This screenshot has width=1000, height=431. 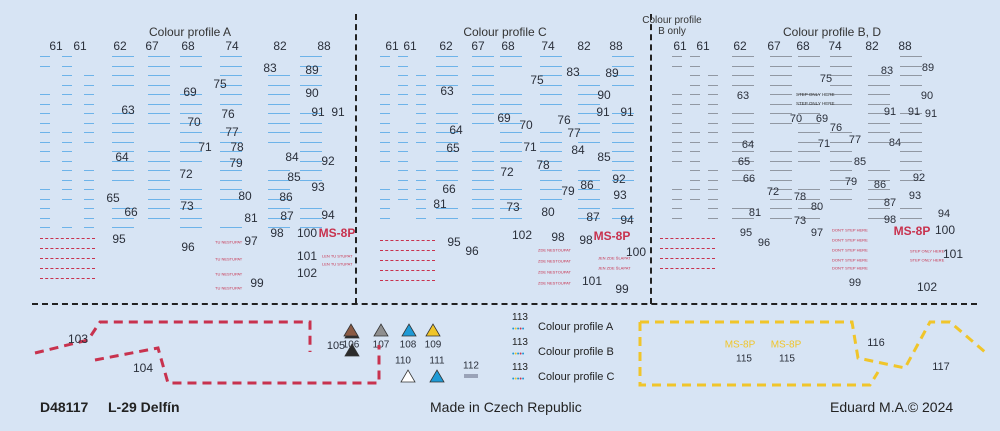 I want to click on decal-number-64: 64, so click(x=456, y=130).